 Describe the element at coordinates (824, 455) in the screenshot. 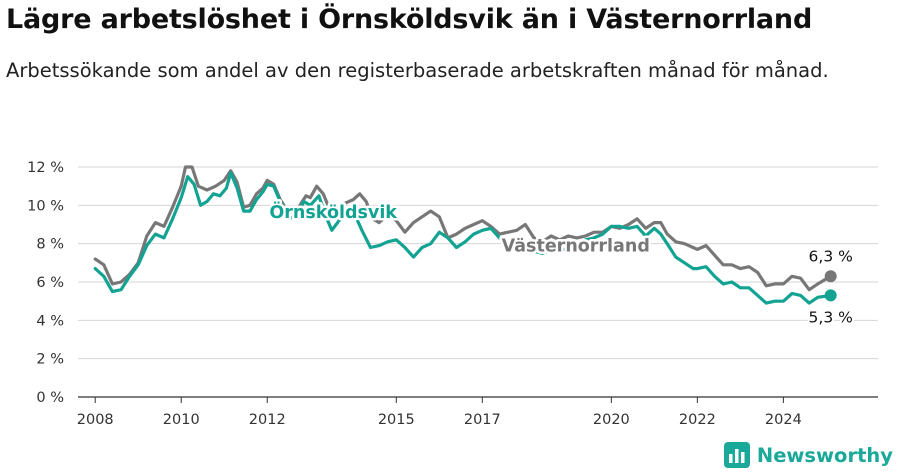

I see `brand-name: Newsworthy` at that location.